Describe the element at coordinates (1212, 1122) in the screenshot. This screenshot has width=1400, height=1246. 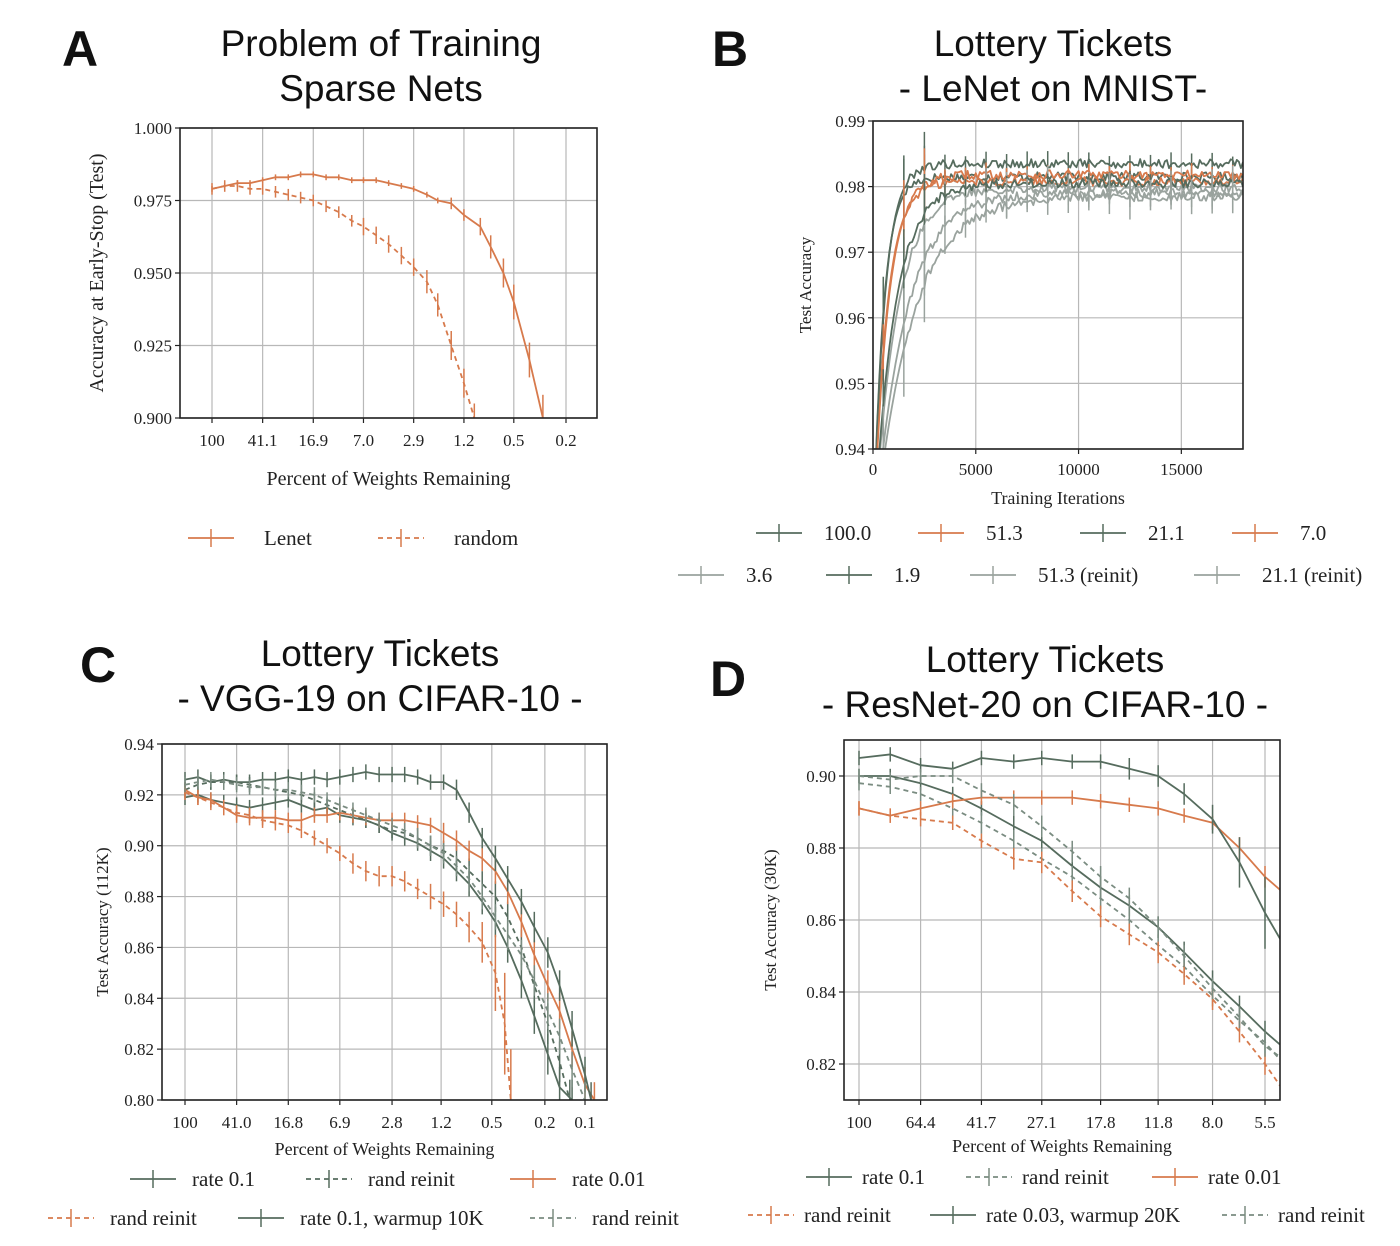
I see `x-tick-label: 8.0` at that location.